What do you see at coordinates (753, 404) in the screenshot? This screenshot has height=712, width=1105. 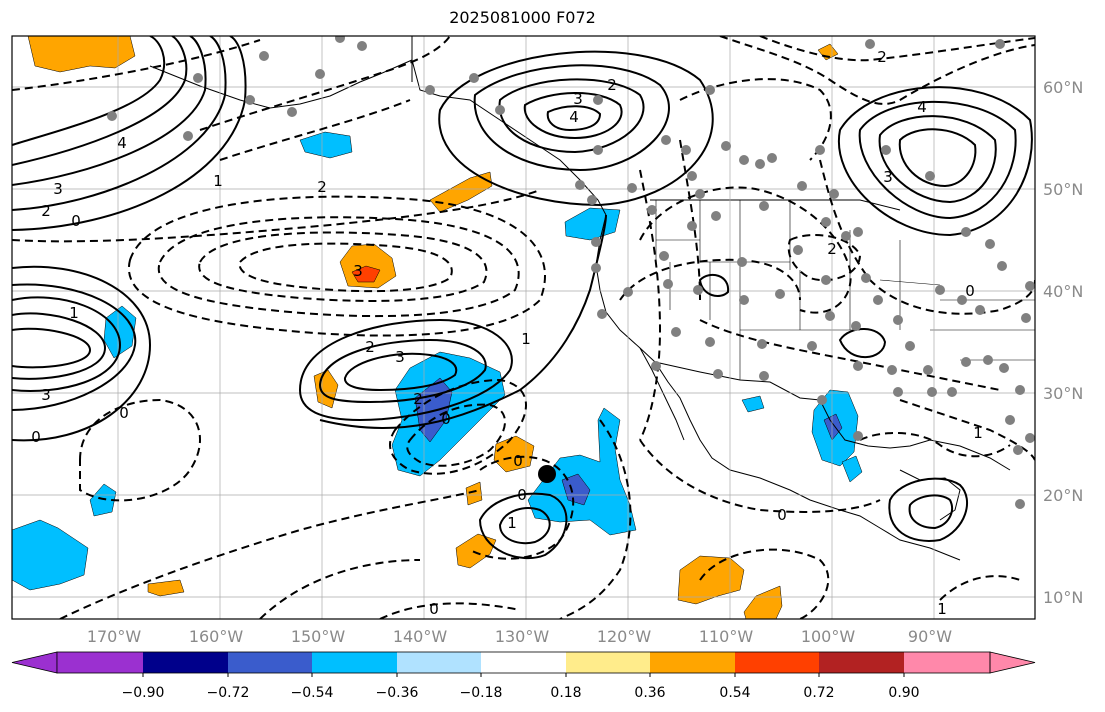 I see `shade-blue-small` at bounding box center [753, 404].